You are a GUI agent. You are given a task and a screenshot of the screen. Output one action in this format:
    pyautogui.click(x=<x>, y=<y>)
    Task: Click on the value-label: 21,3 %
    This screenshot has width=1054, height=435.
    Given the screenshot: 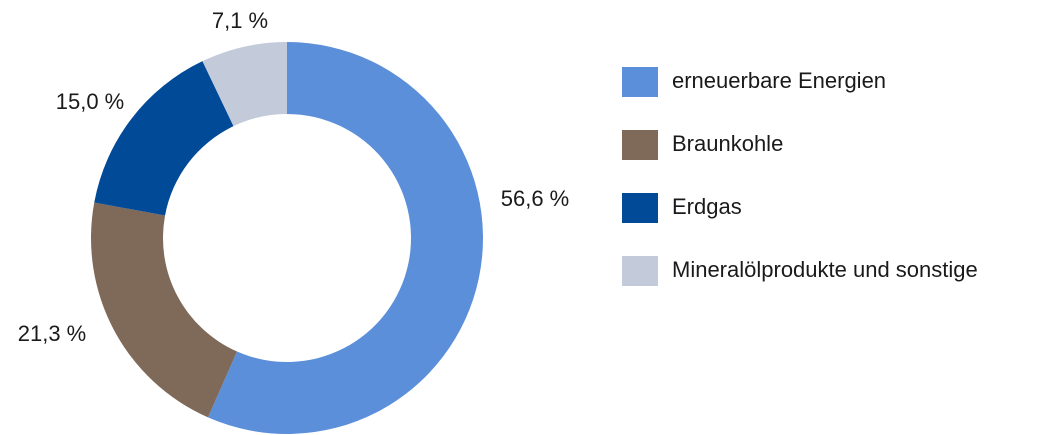 What is the action you would take?
    pyautogui.click(x=52, y=333)
    